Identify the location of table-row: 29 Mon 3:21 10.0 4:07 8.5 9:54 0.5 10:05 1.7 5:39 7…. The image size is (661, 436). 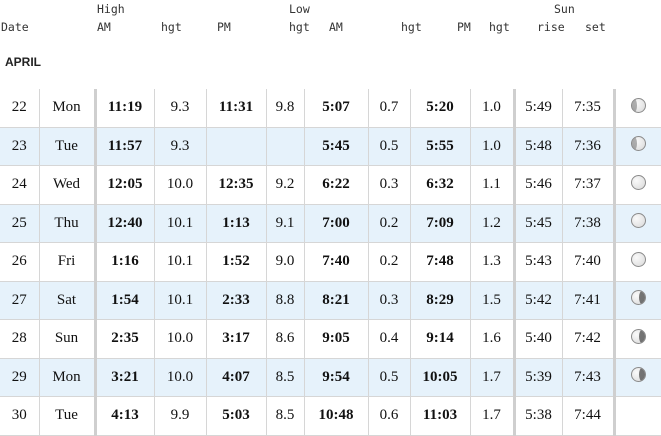
(330, 377).